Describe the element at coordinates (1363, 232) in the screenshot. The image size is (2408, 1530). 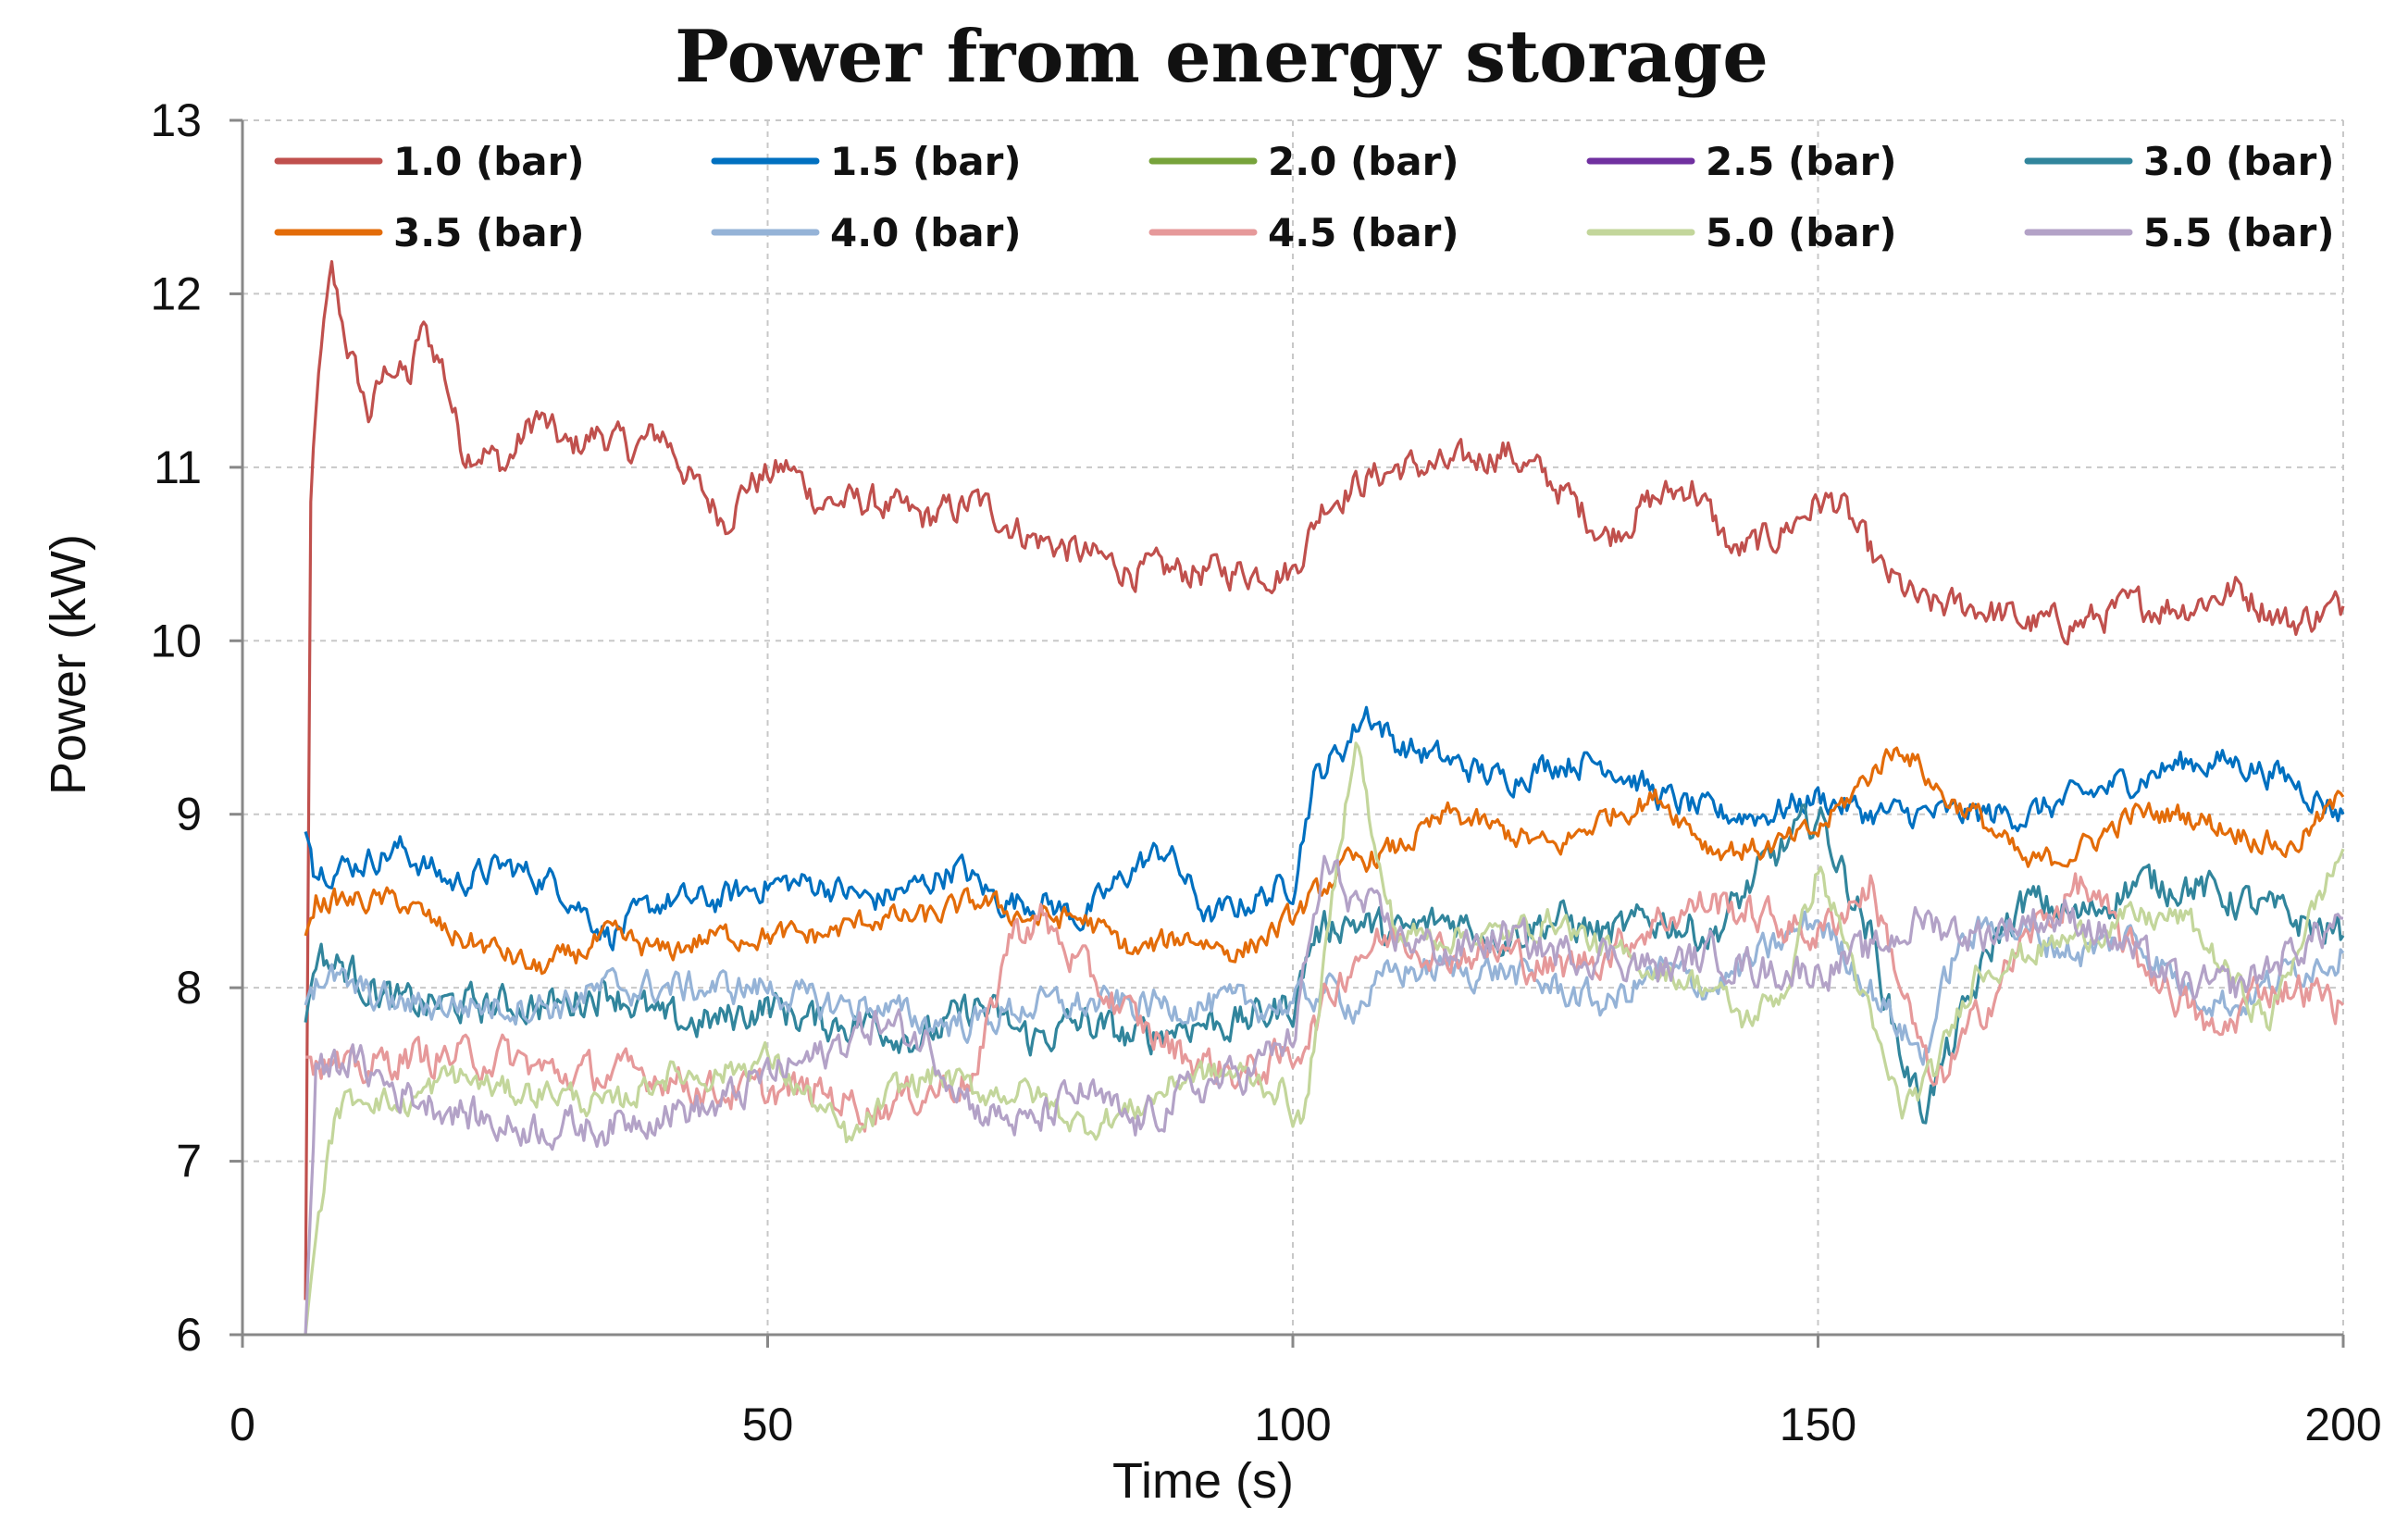
I see `legend-label: 4.5 (bar)` at that location.